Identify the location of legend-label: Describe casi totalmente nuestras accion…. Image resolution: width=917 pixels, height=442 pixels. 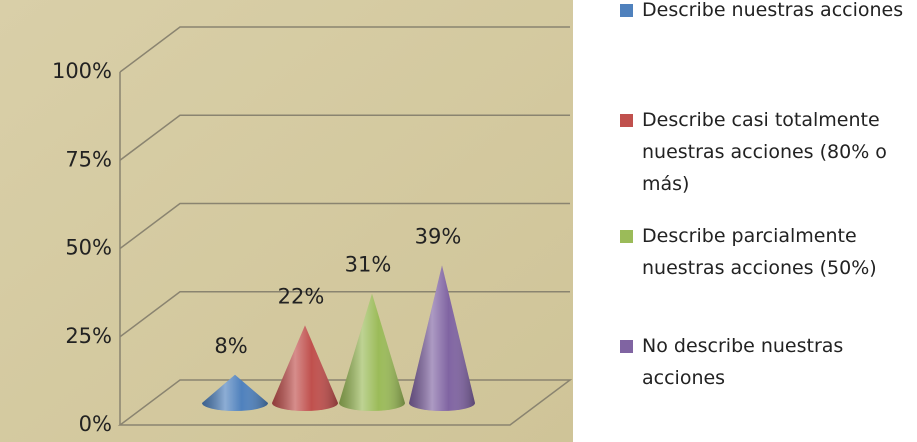
(764, 152).